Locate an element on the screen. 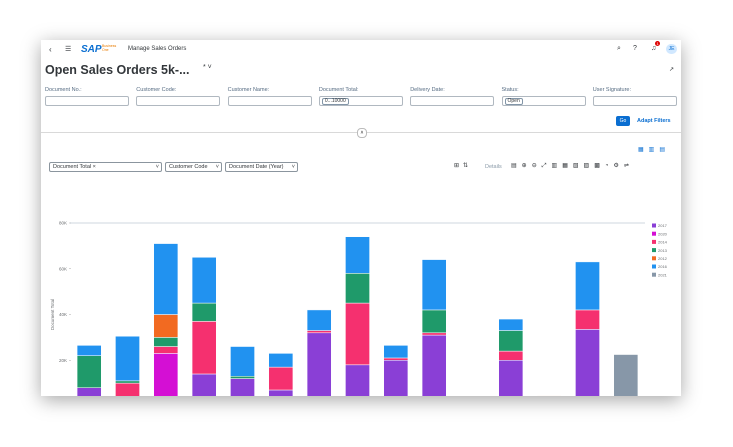 This screenshot has width=733, height=447. legend-label: 2014 is located at coordinates (663, 242).